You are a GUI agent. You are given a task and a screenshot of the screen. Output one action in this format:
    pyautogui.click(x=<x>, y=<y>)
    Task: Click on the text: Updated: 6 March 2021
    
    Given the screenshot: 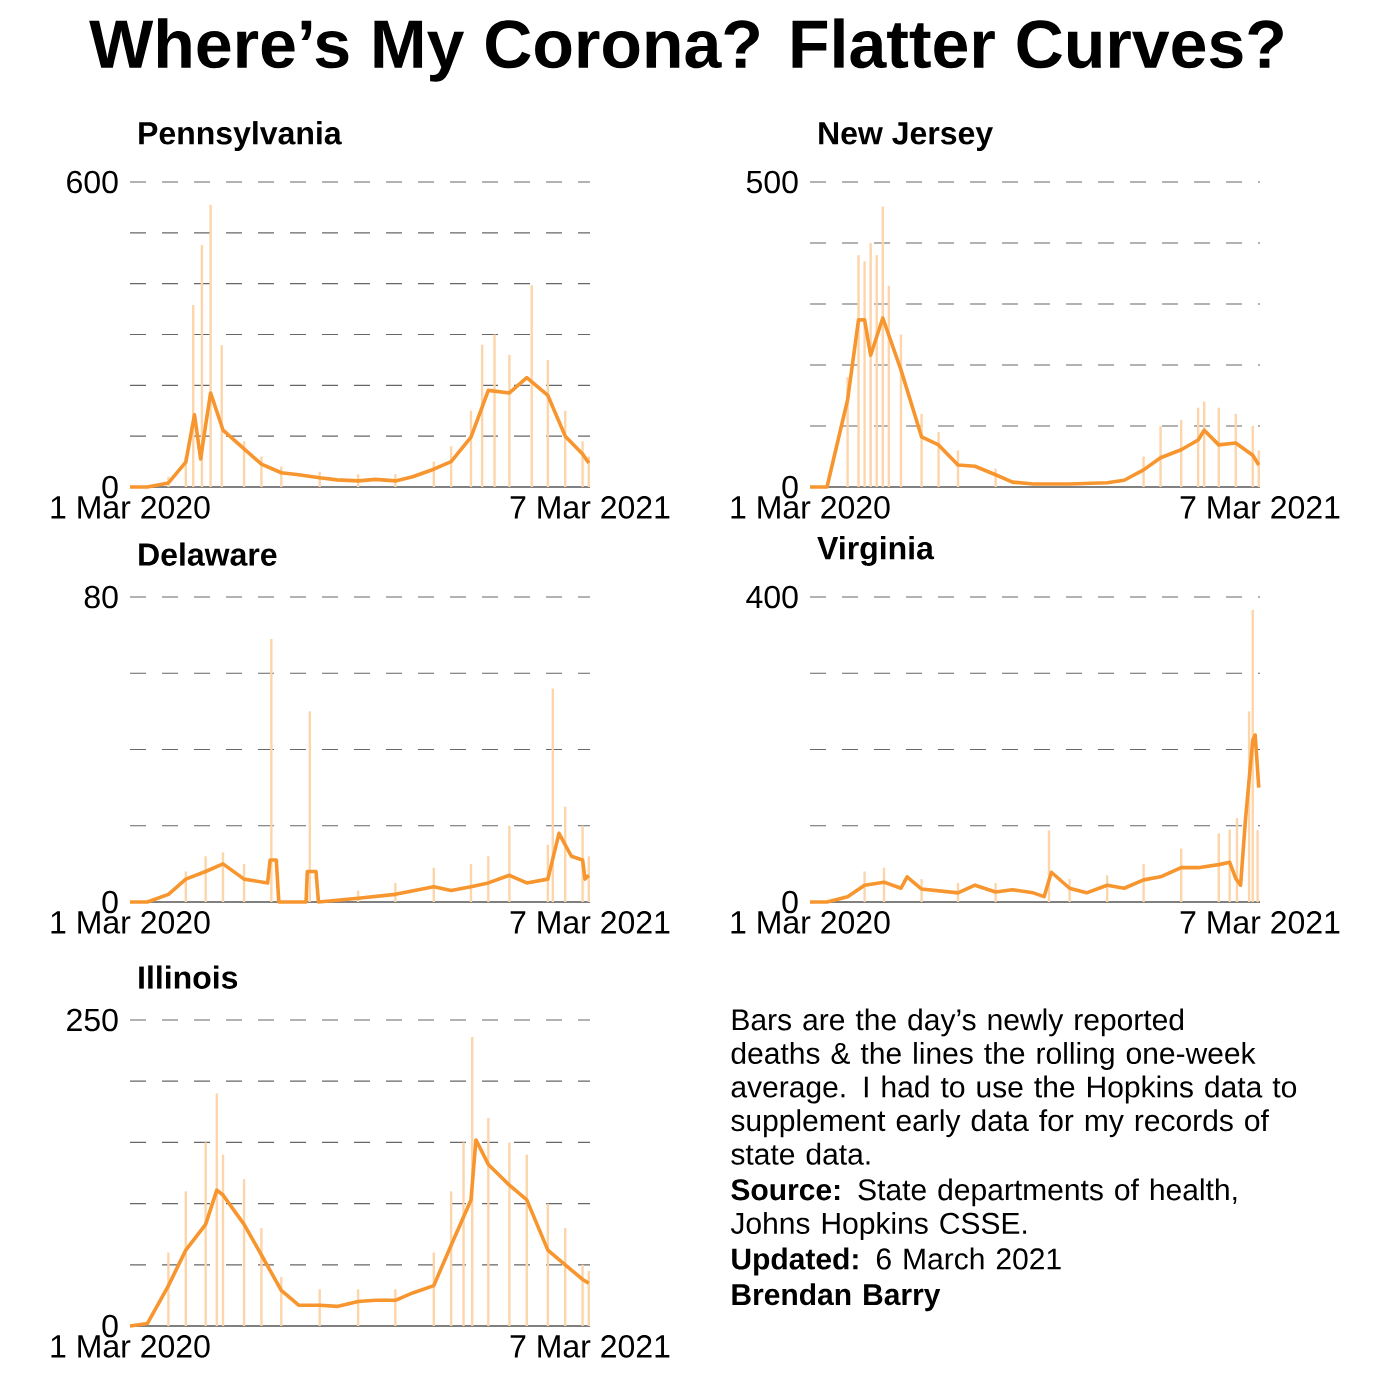 What is the action you would take?
    pyautogui.click(x=896, y=1261)
    